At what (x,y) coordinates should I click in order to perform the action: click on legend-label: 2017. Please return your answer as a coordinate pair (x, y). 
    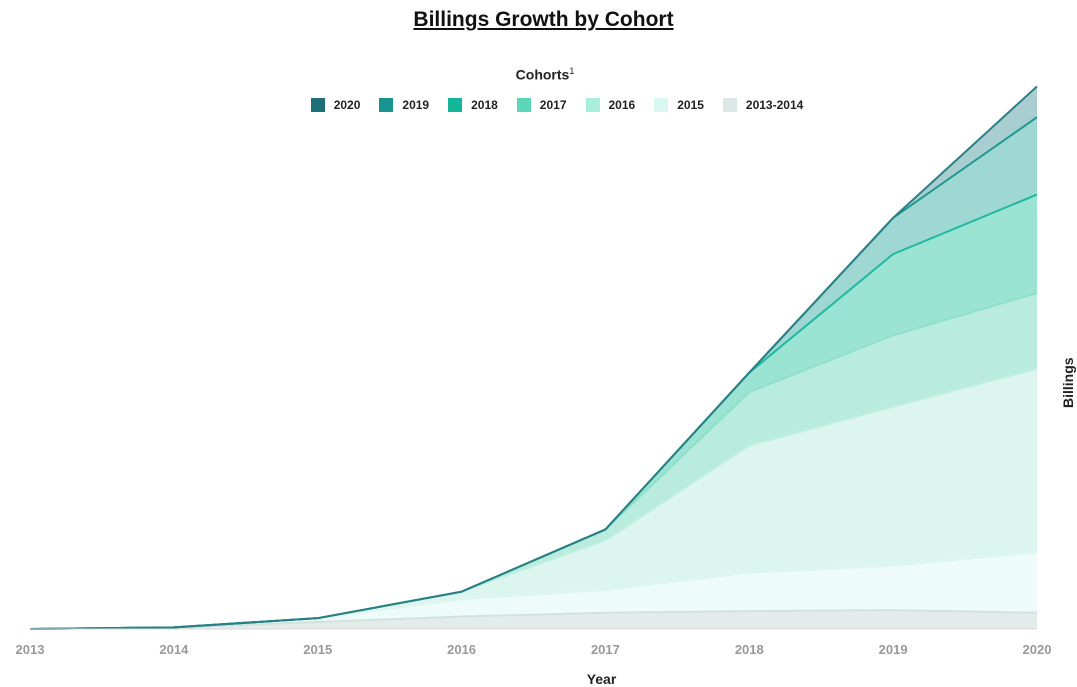
    Looking at the image, I should click on (553, 105).